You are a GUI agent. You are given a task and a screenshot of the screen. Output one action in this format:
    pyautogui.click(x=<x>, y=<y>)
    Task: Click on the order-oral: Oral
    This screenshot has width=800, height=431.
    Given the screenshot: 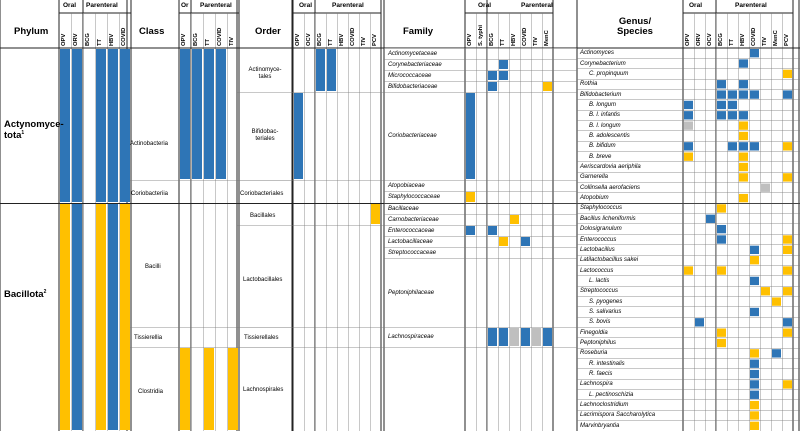 What is the action you would take?
    pyautogui.click(x=306, y=5)
    